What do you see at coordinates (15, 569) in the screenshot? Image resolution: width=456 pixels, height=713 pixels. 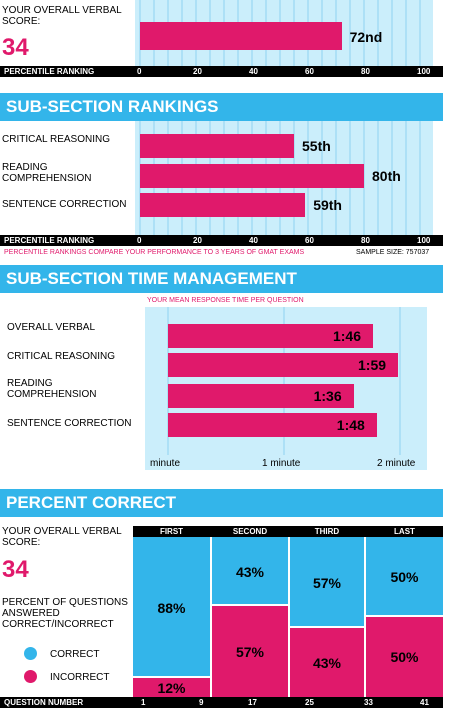 I see `percent-score-value: 34` at bounding box center [15, 569].